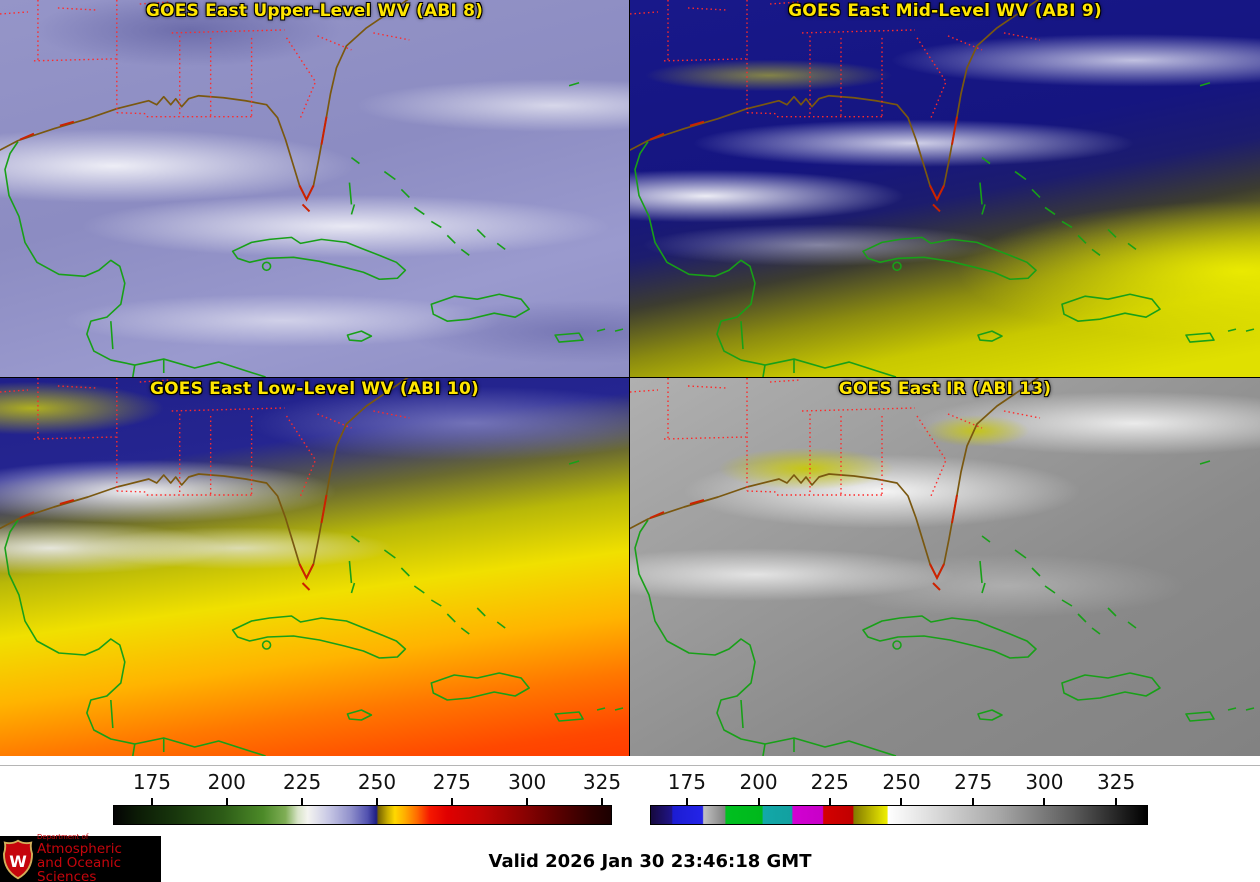 The height and width of the screenshot is (882, 1260). I want to click on valid-time: Valid 2026 Jan 30 23:46:18 GMT, so click(650, 861).